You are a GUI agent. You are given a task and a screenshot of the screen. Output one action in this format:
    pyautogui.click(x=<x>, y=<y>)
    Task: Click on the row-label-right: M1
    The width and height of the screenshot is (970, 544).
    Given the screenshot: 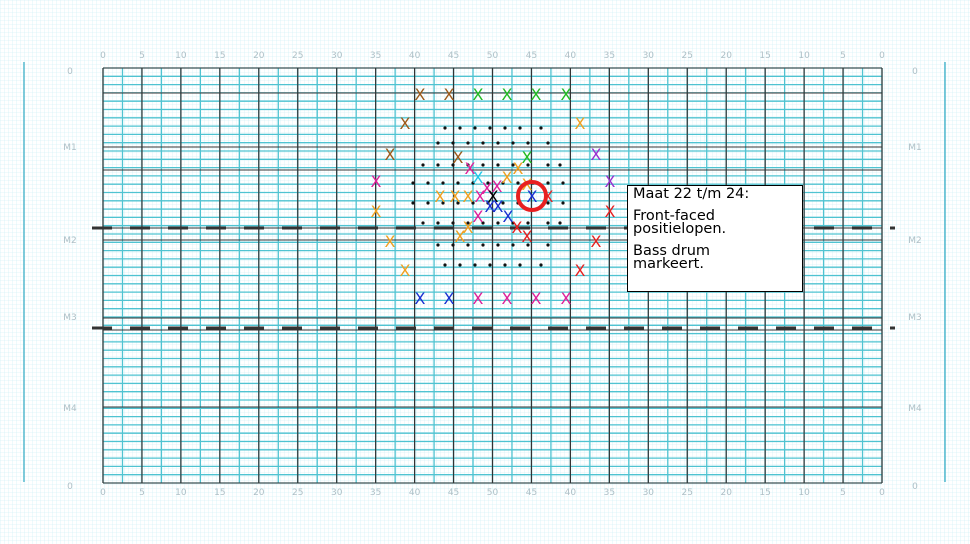 What is the action you would take?
    pyautogui.click(x=915, y=148)
    